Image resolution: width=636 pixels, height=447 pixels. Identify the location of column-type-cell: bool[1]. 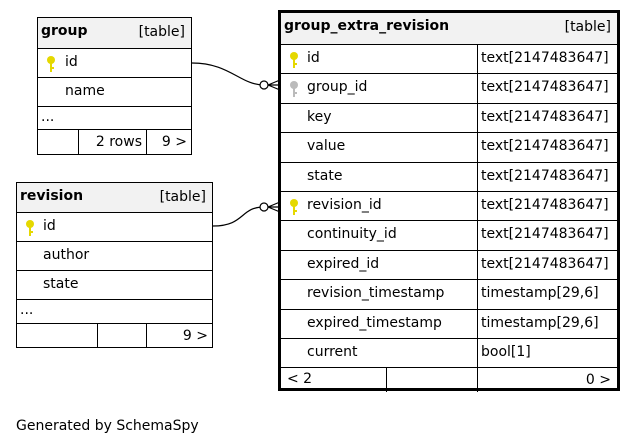
(547, 353).